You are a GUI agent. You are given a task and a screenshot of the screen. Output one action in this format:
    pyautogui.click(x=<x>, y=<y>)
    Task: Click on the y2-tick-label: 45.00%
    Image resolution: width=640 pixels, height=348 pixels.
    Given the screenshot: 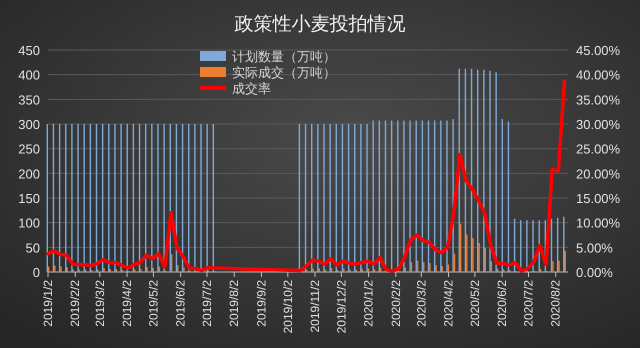 What is the action you would take?
    pyautogui.click(x=598, y=50)
    